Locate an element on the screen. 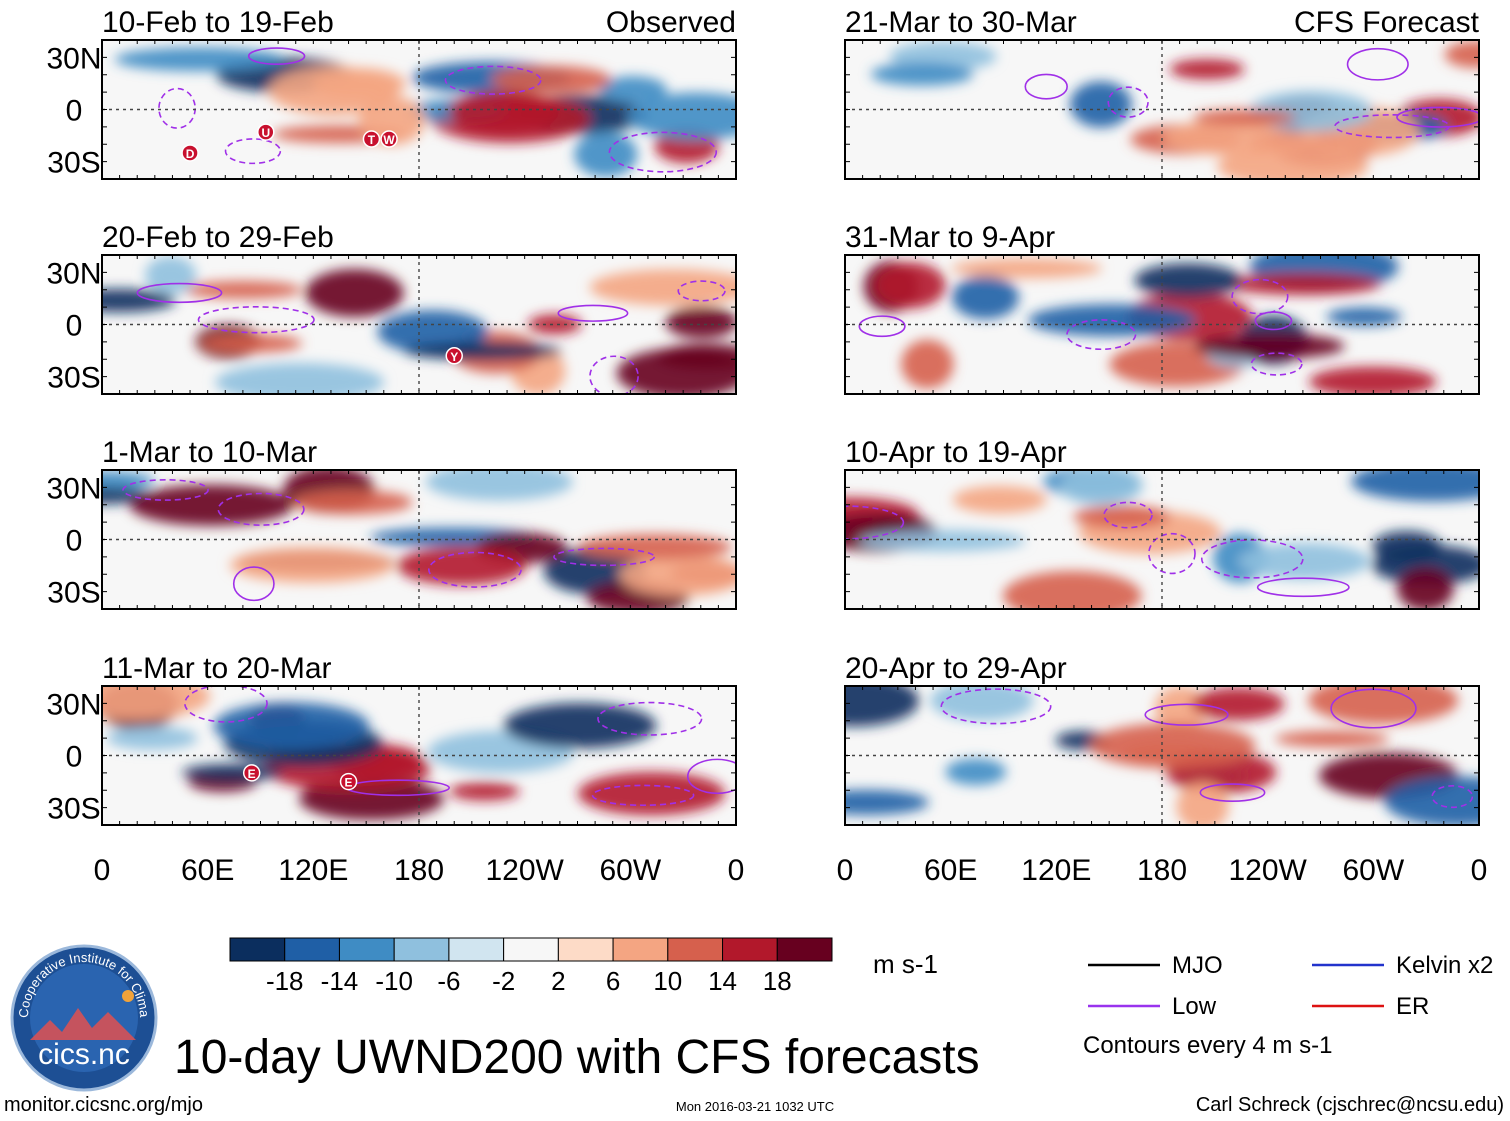  legend-entry-kelvin-x2: Kelvin x2 is located at coordinates (1402, 965).